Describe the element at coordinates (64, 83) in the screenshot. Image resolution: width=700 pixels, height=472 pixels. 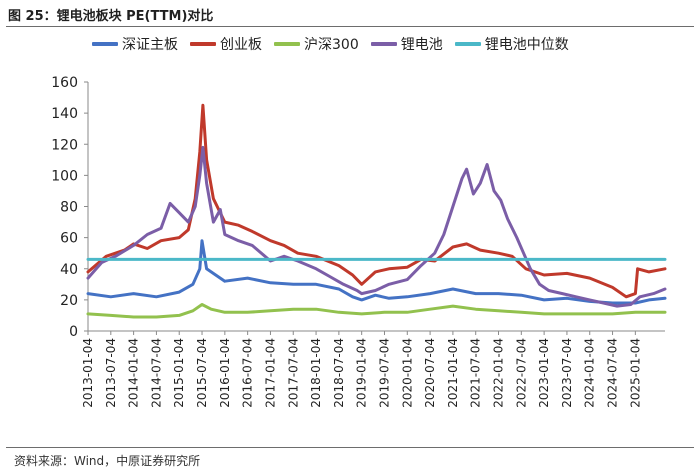
I see `y-tick-label: 160` at that location.